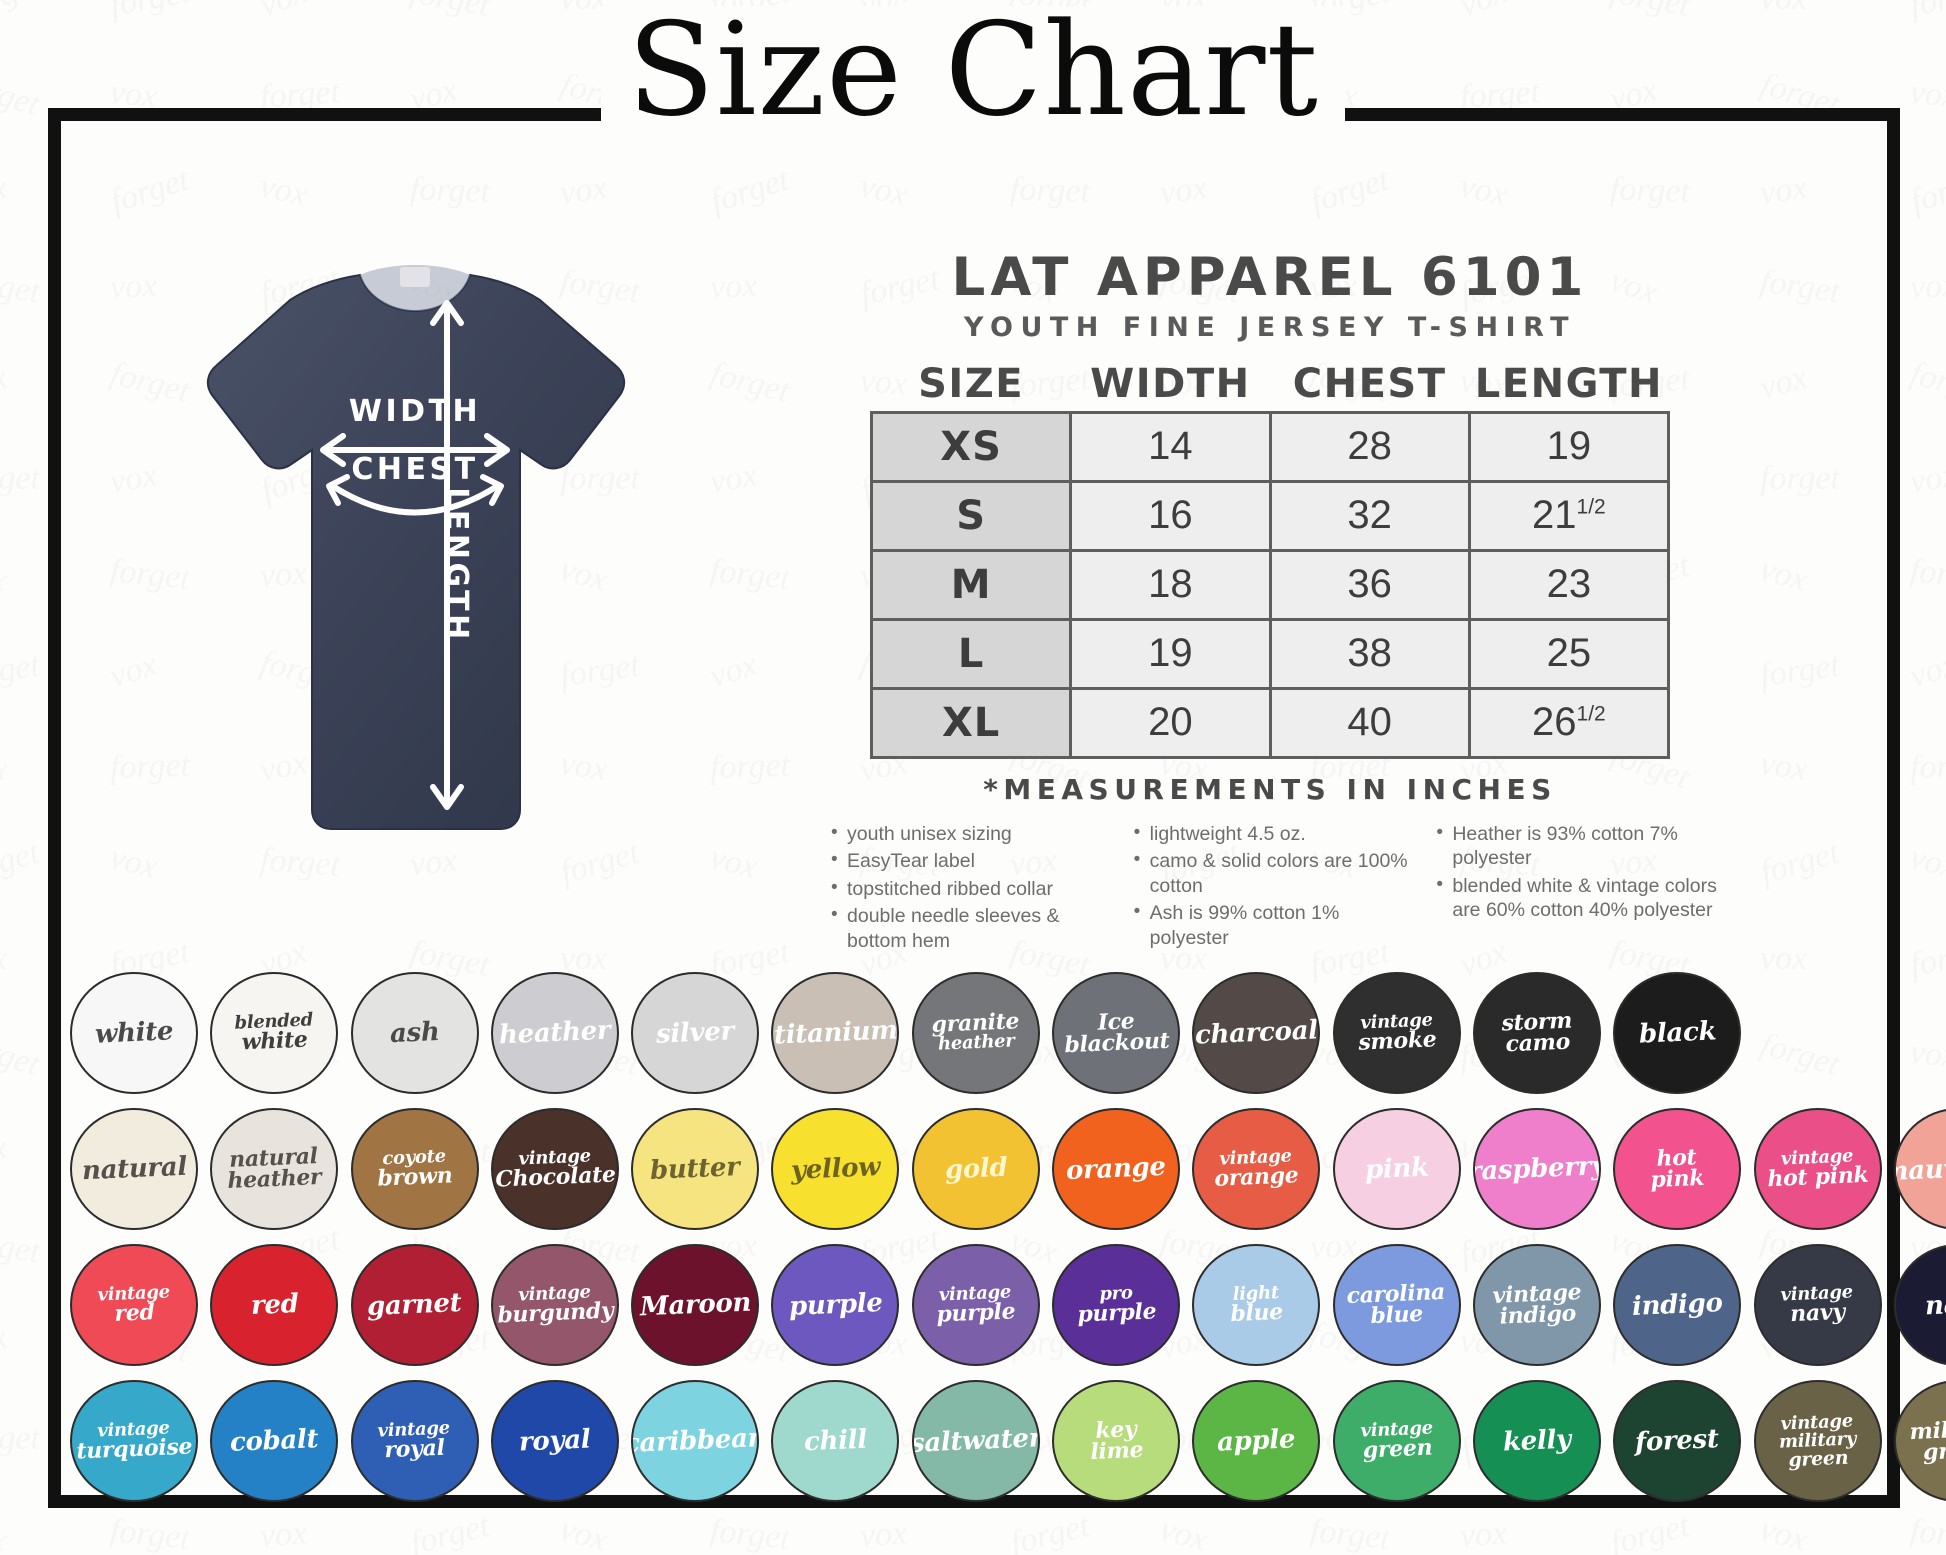  What do you see at coordinates (1396, 1305) in the screenshot?
I see `color-swatch: carolina blue` at bounding box center [1396, 1305].